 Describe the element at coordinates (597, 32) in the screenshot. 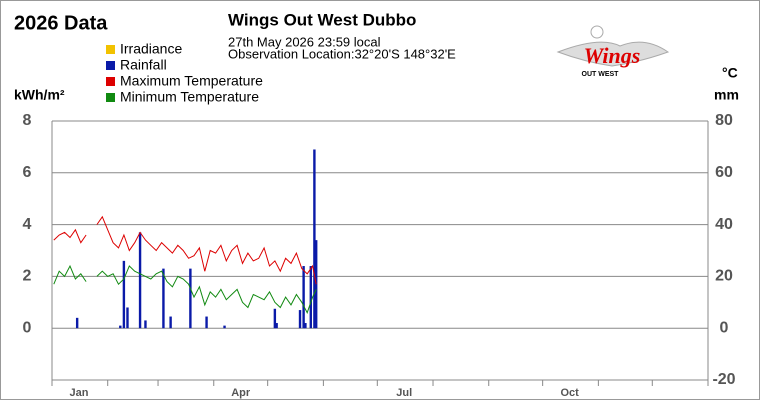

I see `logo-prop` at that location.